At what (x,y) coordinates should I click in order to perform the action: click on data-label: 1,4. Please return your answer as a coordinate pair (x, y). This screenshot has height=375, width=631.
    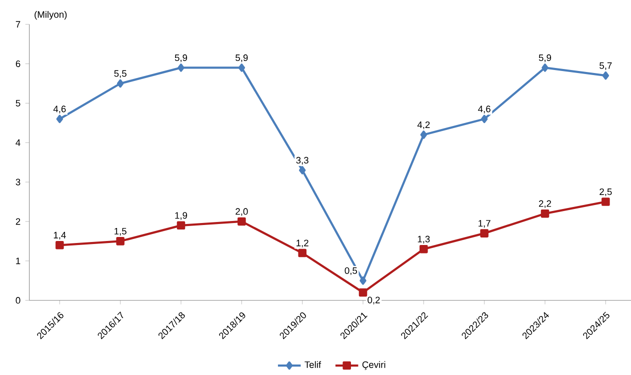
    Looking at the image, I should click on (60, 236).